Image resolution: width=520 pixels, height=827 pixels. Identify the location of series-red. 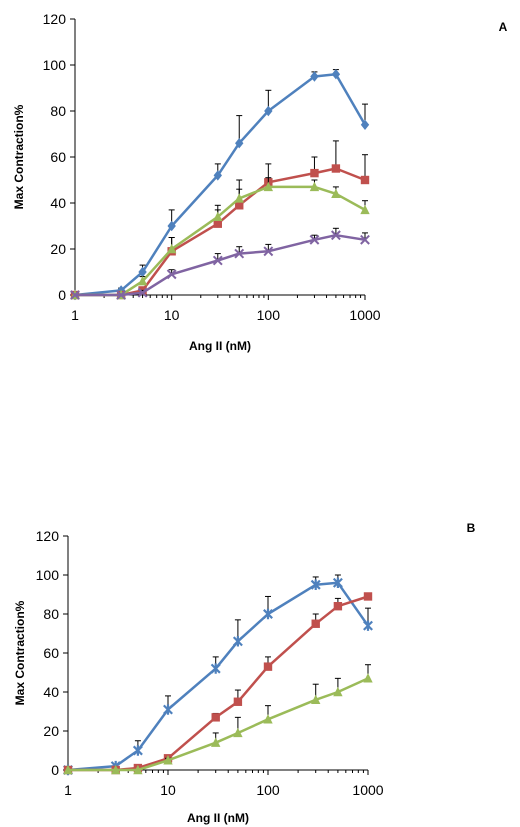
(218, 683).